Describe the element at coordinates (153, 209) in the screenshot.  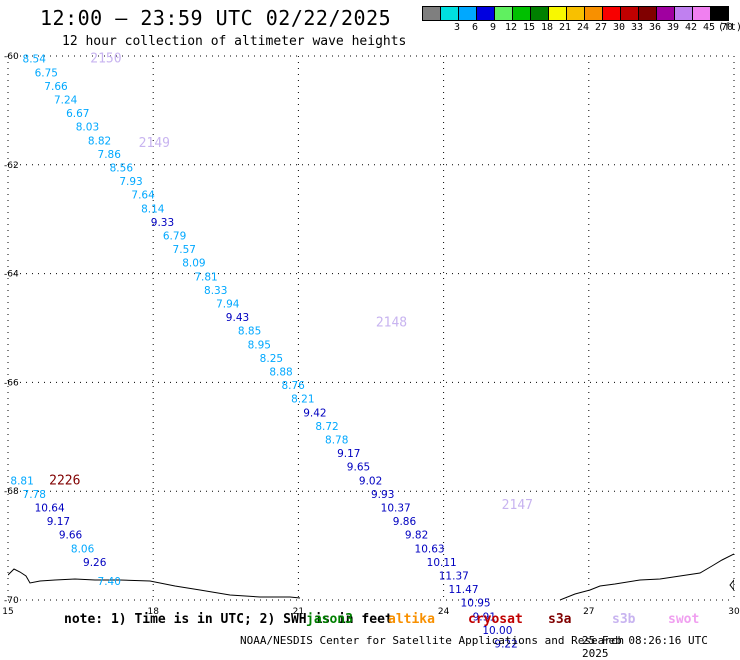
I see `wave-height-value: 8.14` at that location.